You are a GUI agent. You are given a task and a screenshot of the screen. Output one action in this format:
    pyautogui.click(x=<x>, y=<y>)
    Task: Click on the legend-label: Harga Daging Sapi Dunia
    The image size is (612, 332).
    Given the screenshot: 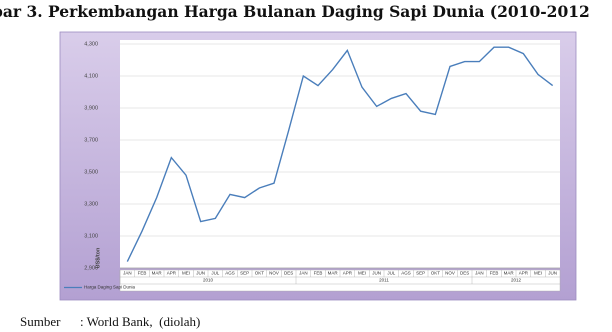 What is the action you would take?
    pyautogui.click(x=110, y=287)
    